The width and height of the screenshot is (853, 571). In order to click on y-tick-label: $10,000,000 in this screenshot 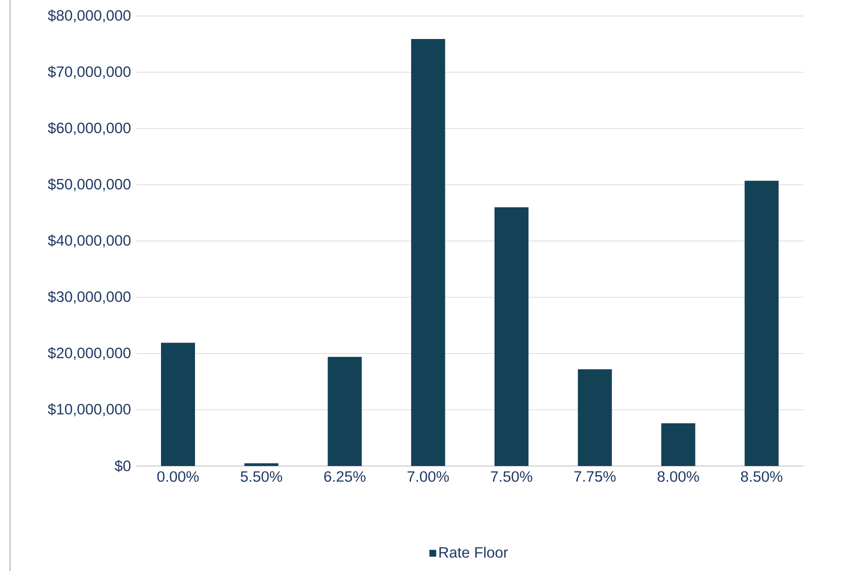, I will do `click(89, 409)`.